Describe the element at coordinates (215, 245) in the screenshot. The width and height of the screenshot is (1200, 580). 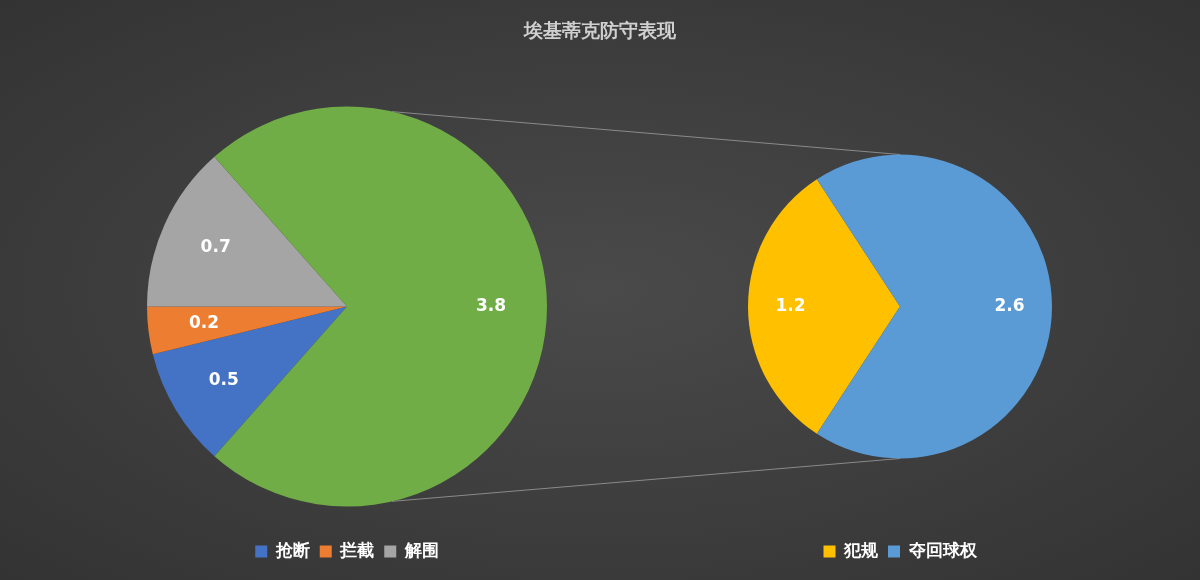
I see `data-label: 0.7` at that location.